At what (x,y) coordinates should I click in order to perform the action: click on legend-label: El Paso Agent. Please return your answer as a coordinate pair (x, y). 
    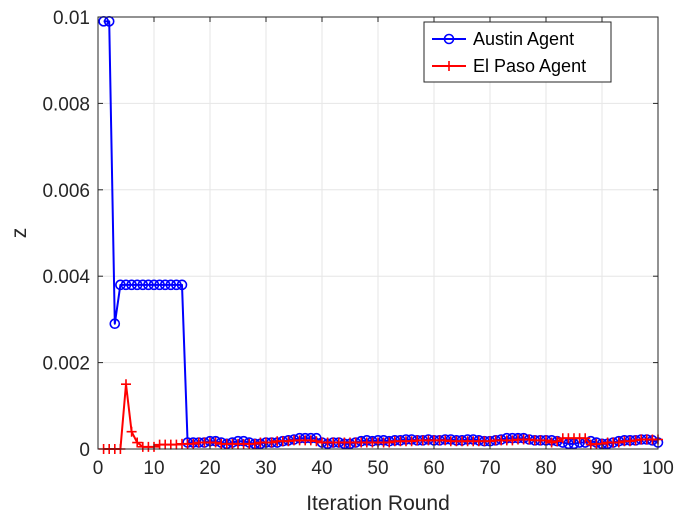
    Looking at the image, I should click on (529, 66).